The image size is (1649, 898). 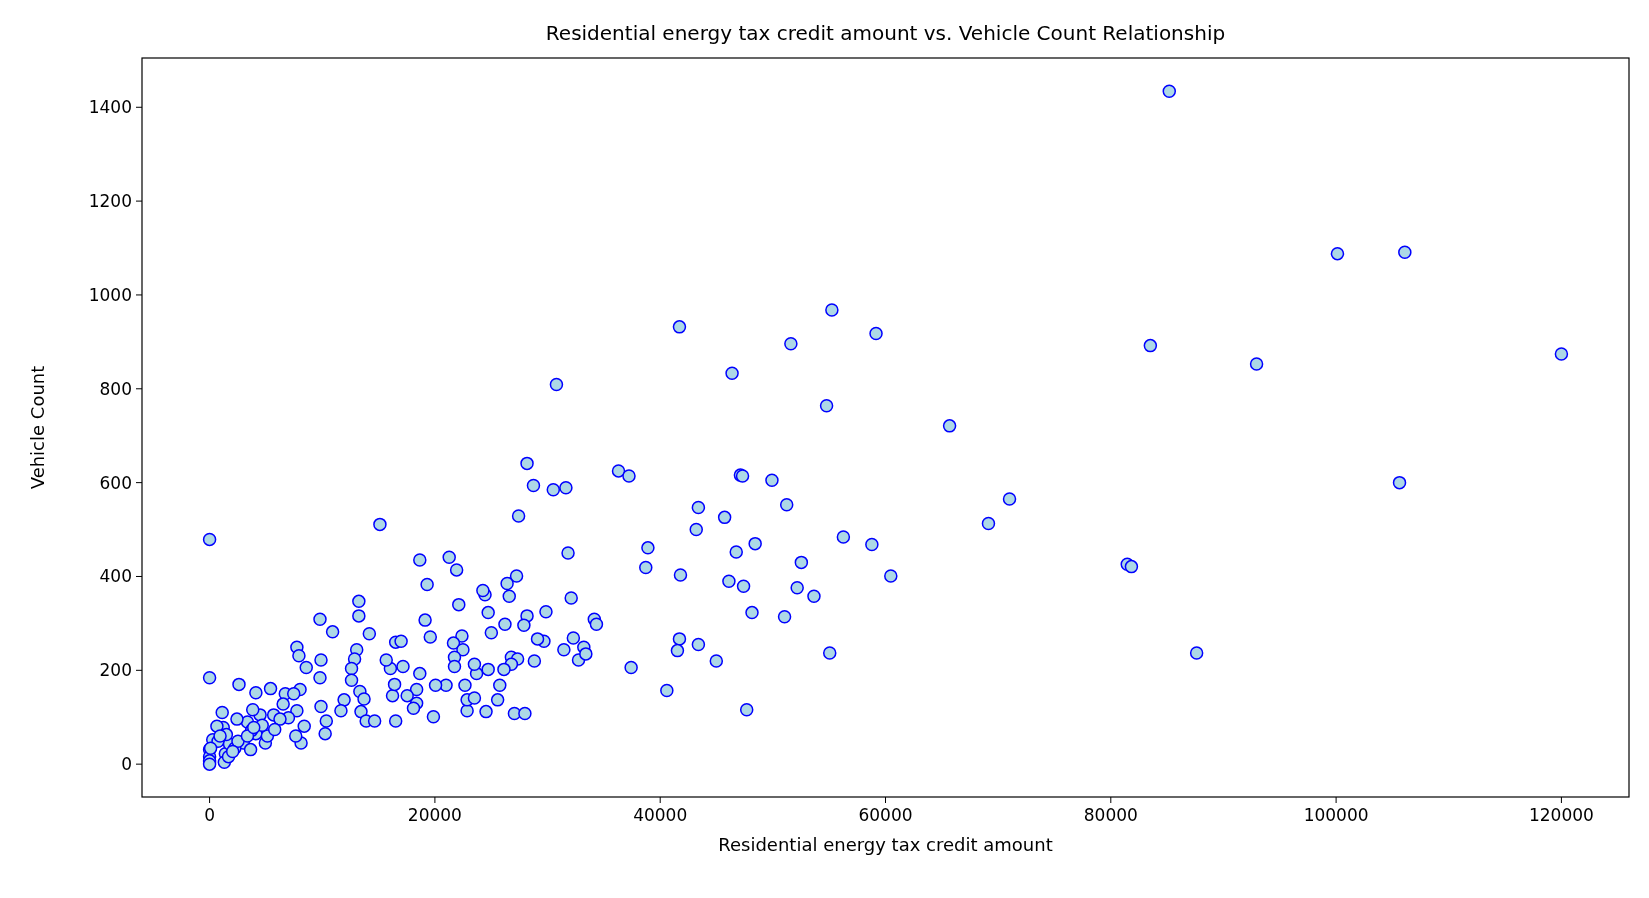 I want to click on x-tick-label: 60000, so click(x=885, y=815).